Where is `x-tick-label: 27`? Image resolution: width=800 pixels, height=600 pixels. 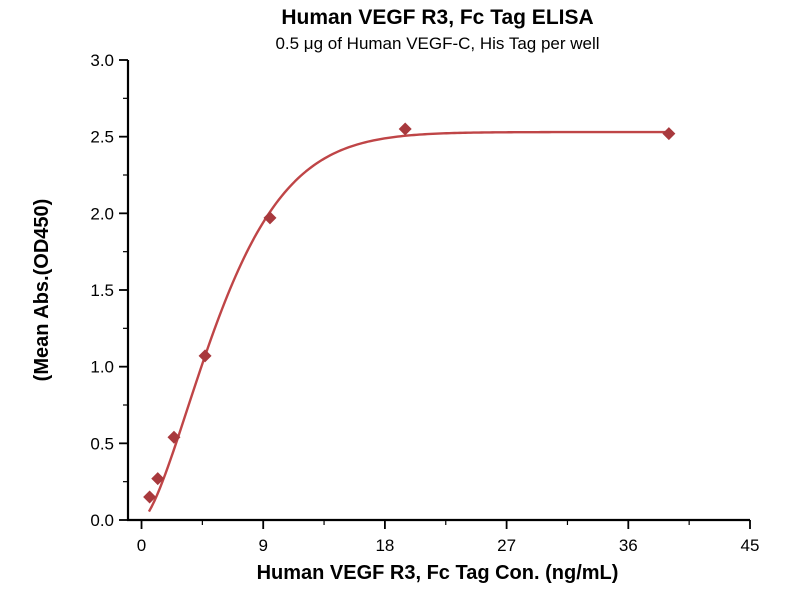 x-tick-label: 27 is located at coordinates (506, 545).